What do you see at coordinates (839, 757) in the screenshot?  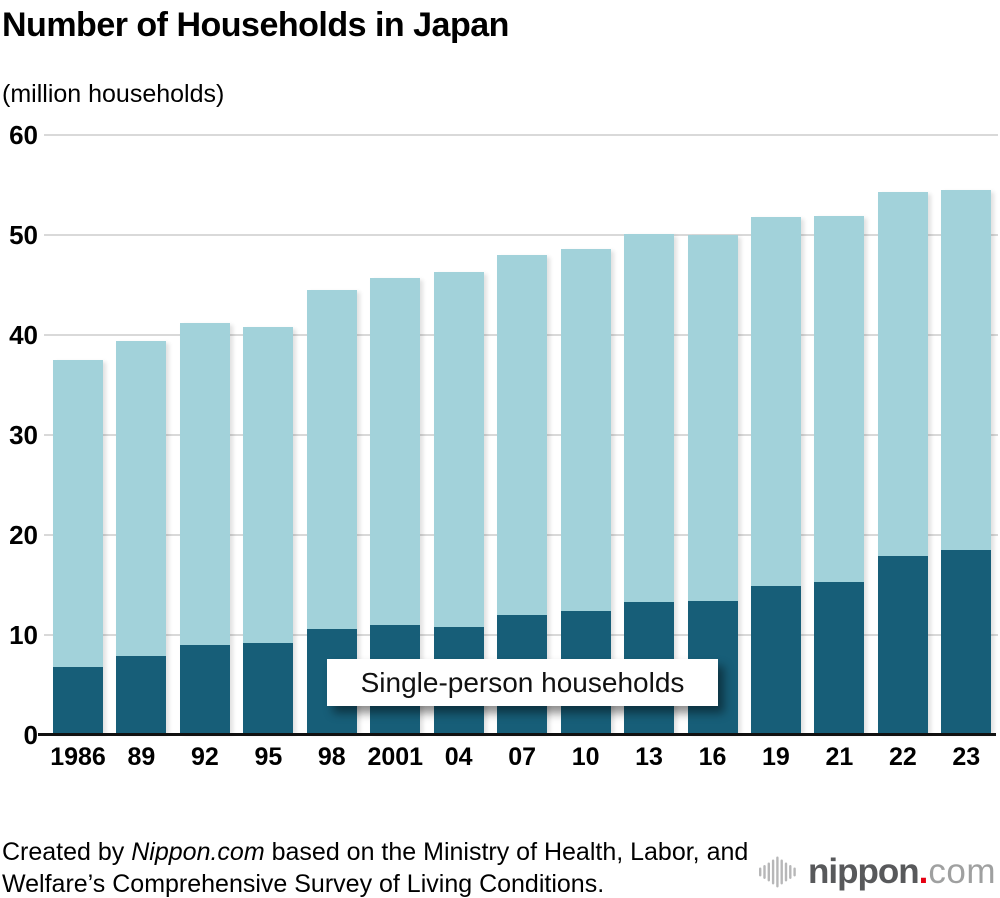 I see `x-axis-tick-label: 21` at bounding box center [839, 757].